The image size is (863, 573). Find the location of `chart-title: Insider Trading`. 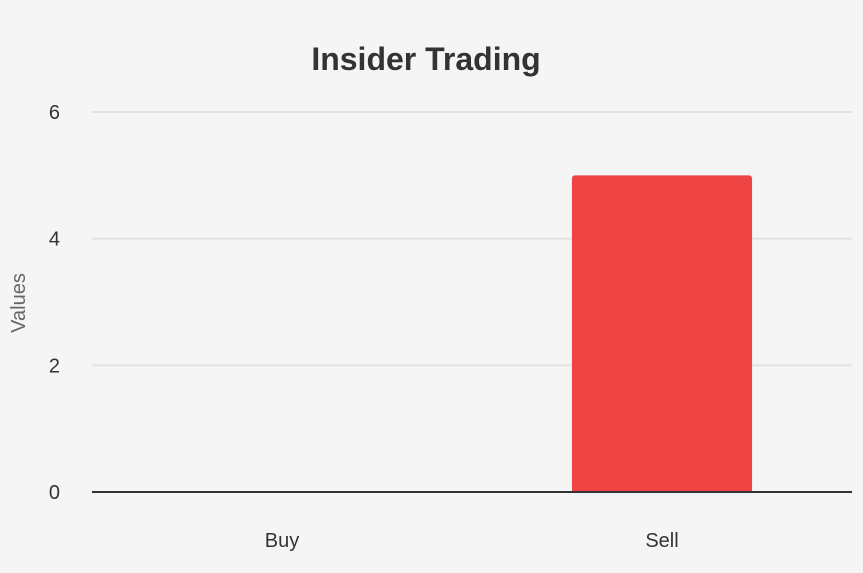

chart-title: Insider Trading is located at coordinates (425, 59).